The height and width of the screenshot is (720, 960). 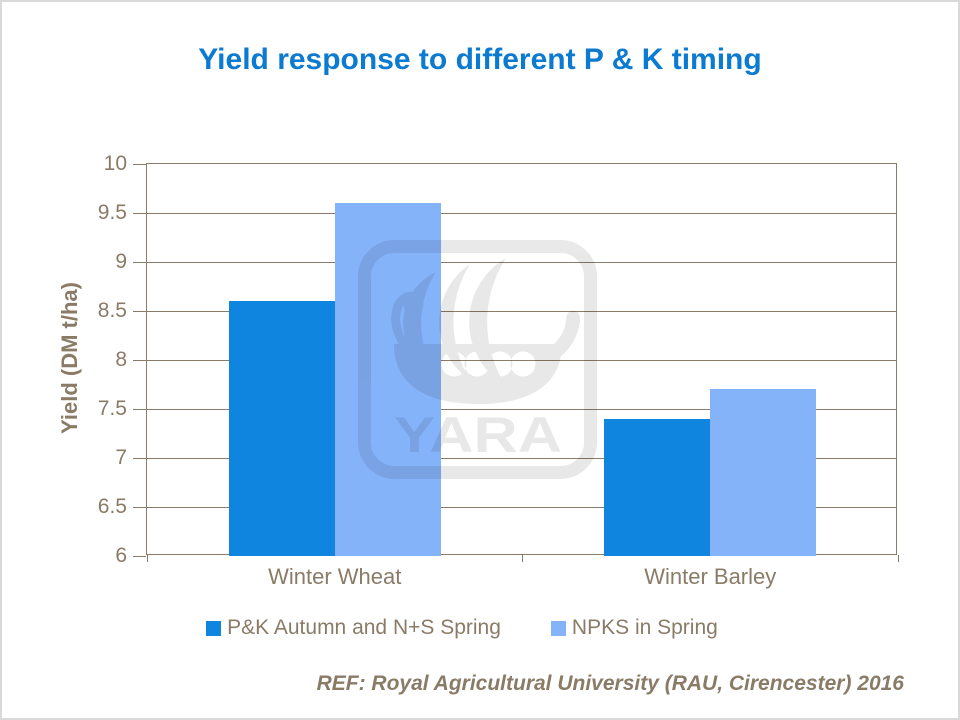 What do you see at coordinates (121, 359) in the screenshot?
I see `y-axis-tick-label: 8` at bounding box center [121, 359].